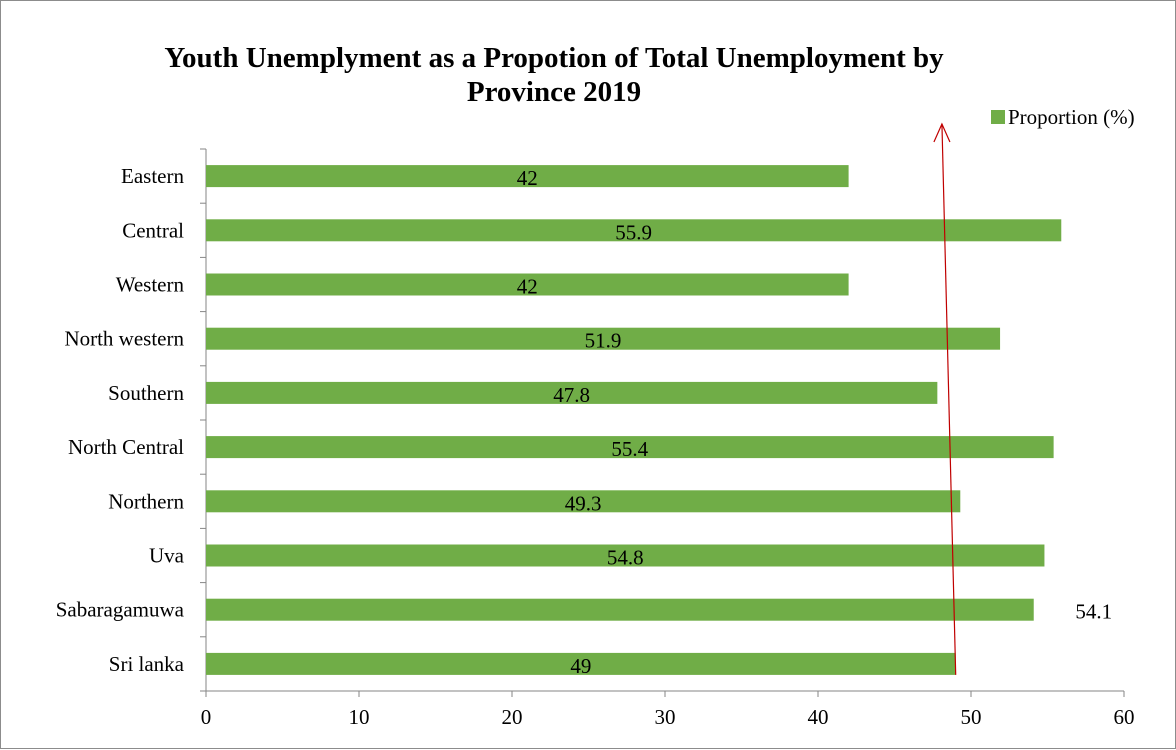 The width and height of the screenshot is (1176, 750). I want to click on annotation-arrow-head, so click(942, 132).